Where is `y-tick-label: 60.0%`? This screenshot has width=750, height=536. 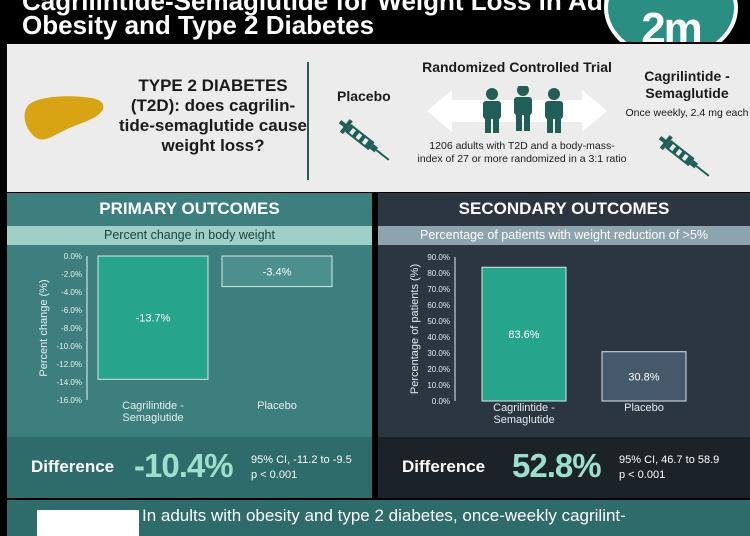
y-tick-label: 60.0% is located at coordinates (438, 305).